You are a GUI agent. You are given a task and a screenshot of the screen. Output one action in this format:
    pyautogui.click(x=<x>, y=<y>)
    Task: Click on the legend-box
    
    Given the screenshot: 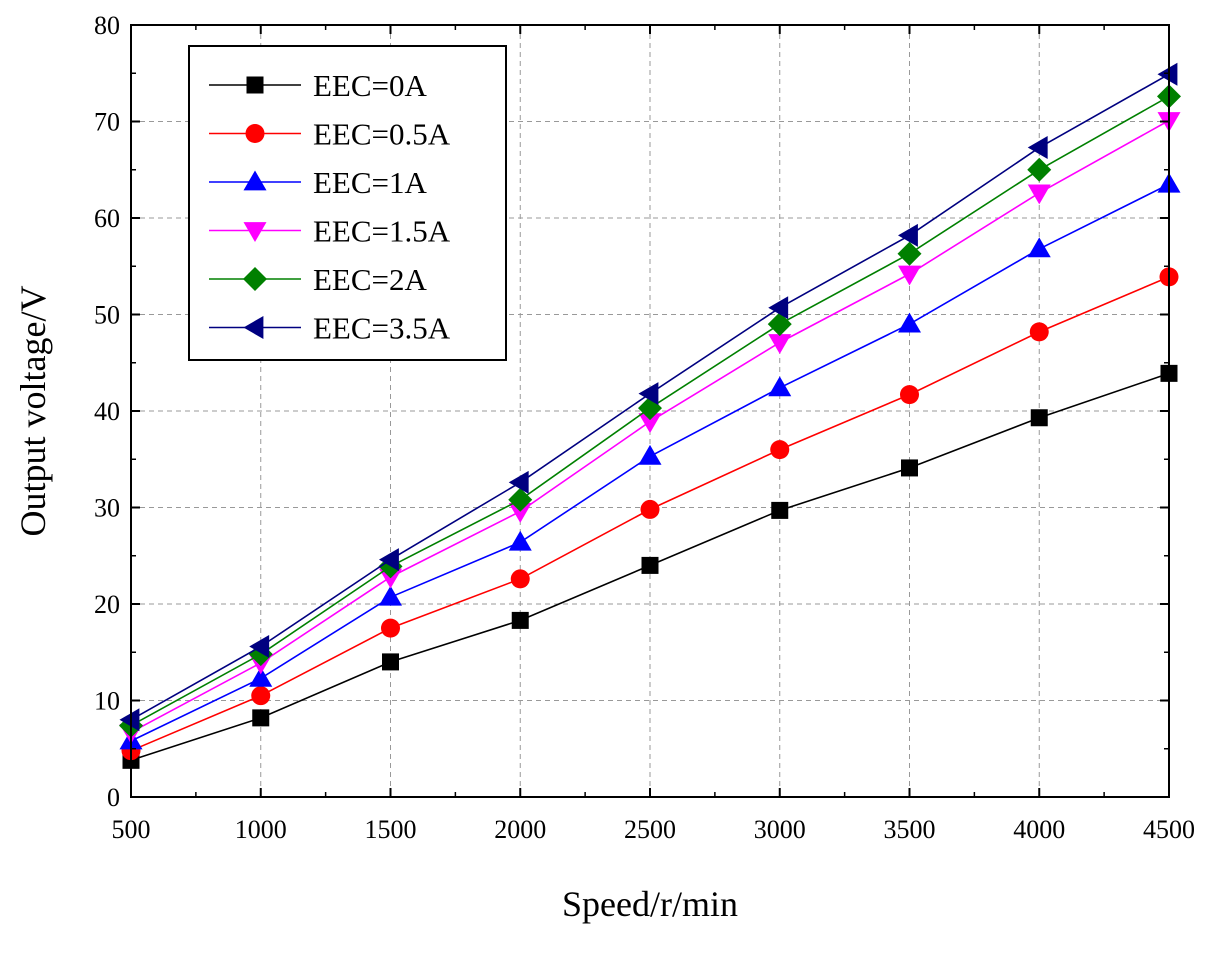 What is the action you would take?
    pyautogui.click(x=347, y=203)
    